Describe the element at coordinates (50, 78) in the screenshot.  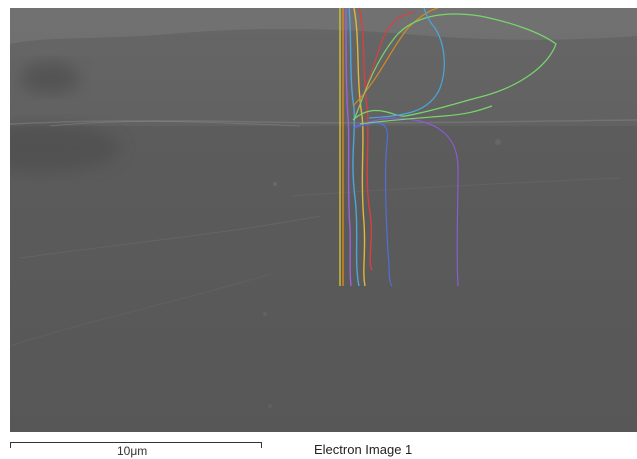
I see `dark-spot` at that location.